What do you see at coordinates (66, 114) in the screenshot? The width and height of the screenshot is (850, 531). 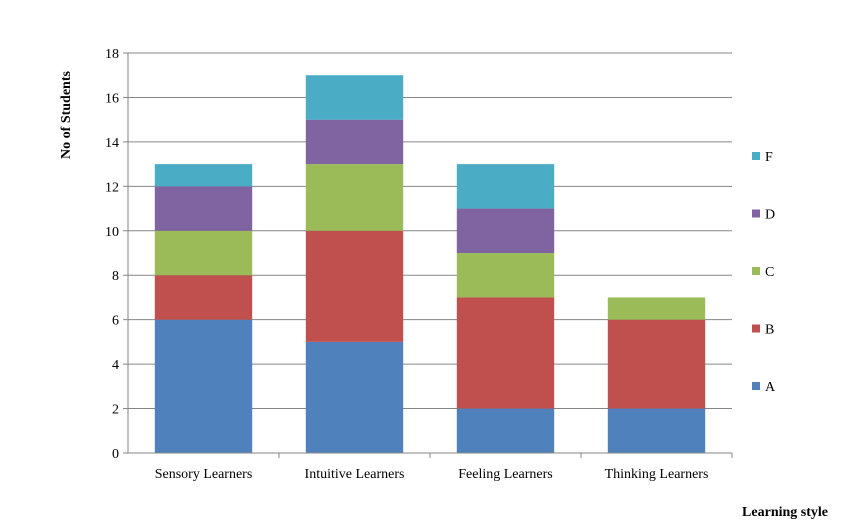 I see `y-axis-title: No of Students` at bounding box center [66, 114].